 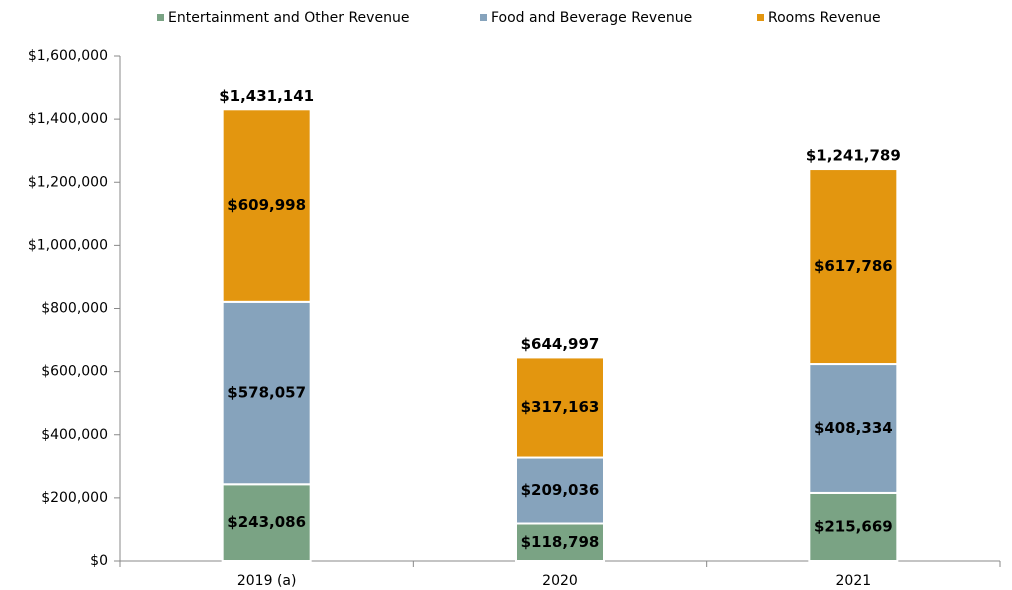 I want to click on data-label: $617,786, so click(x=853, y=266).